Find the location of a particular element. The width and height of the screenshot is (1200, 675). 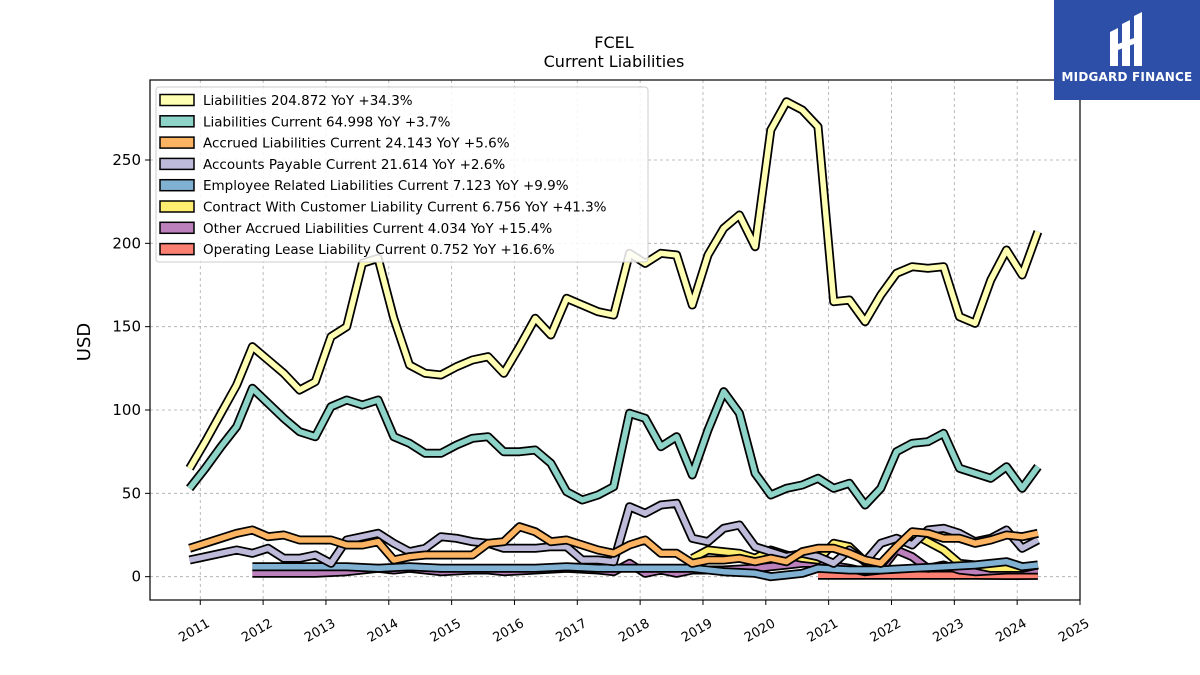

x-tick-label: 2020 is located at coordinates (760, 631).